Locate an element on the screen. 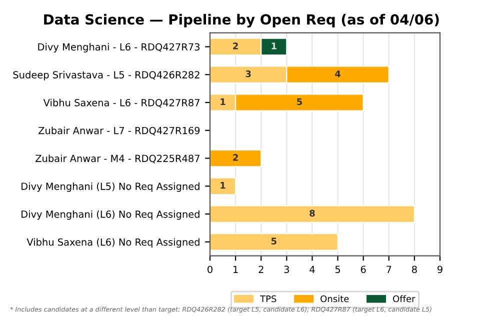 The image size is (500, 328). x-tick-label: 2 is located at coordinates (261, 269).